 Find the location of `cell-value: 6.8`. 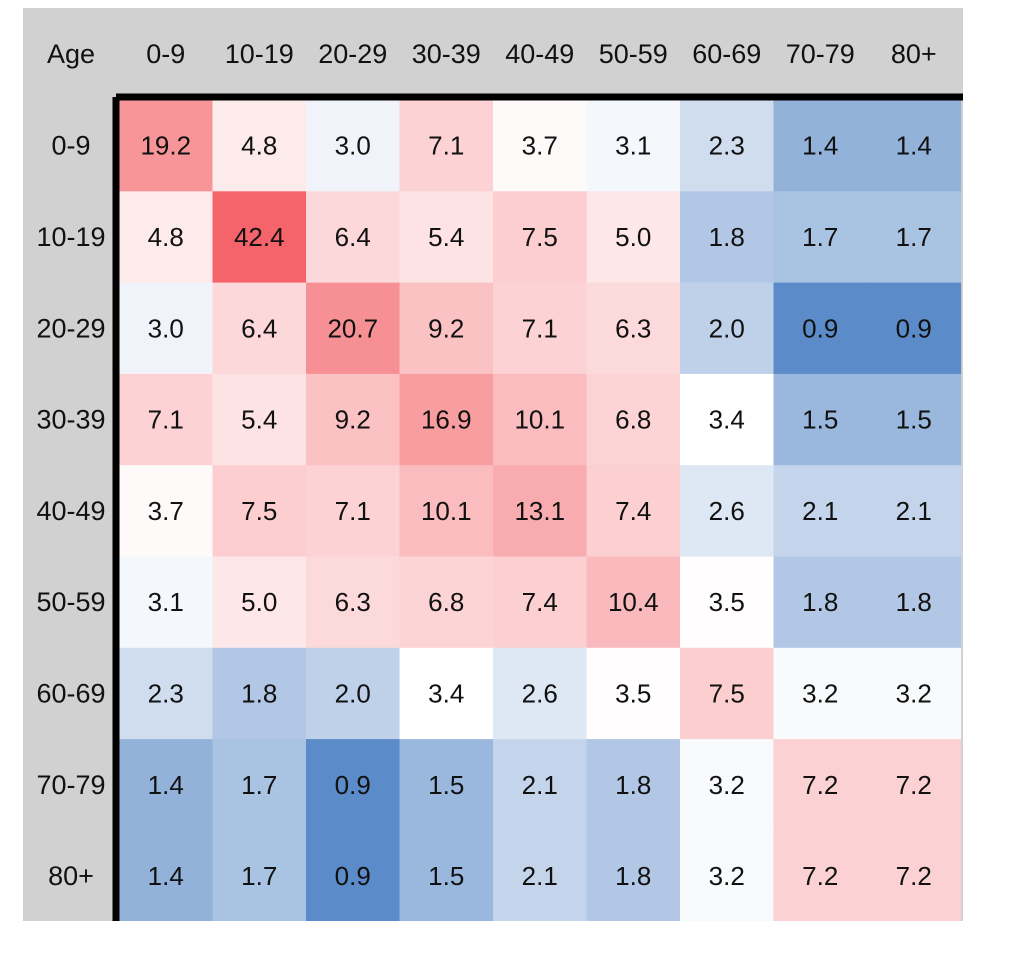

cell-value: 6.8 is located at coordinates (633, 420).